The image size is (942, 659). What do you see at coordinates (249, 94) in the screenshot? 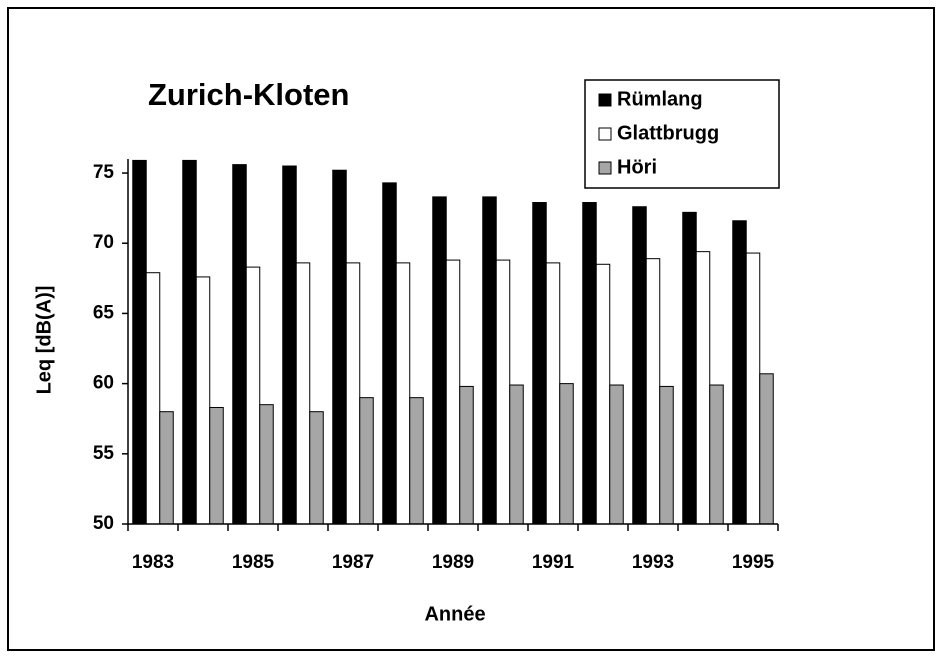
I see `chart-title: Zurich-Kloten` at bounding box center [249, 94].